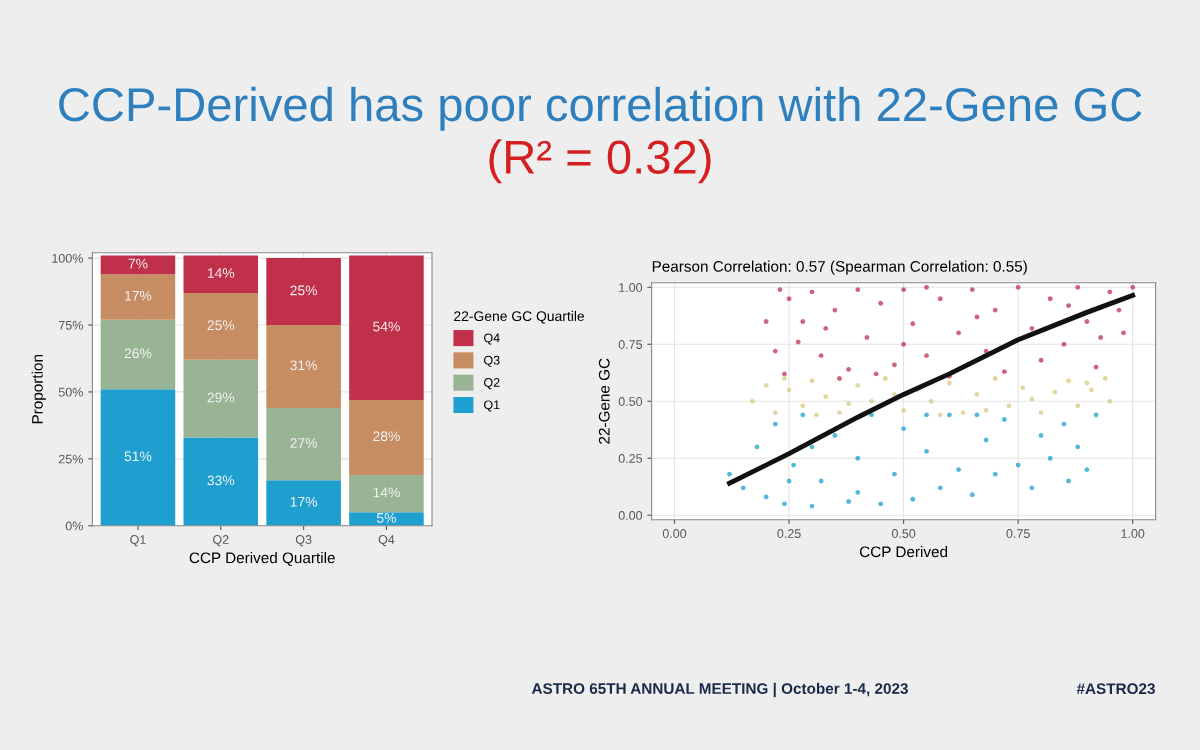  I want to click on data-label: 25%, so click(304, 290).